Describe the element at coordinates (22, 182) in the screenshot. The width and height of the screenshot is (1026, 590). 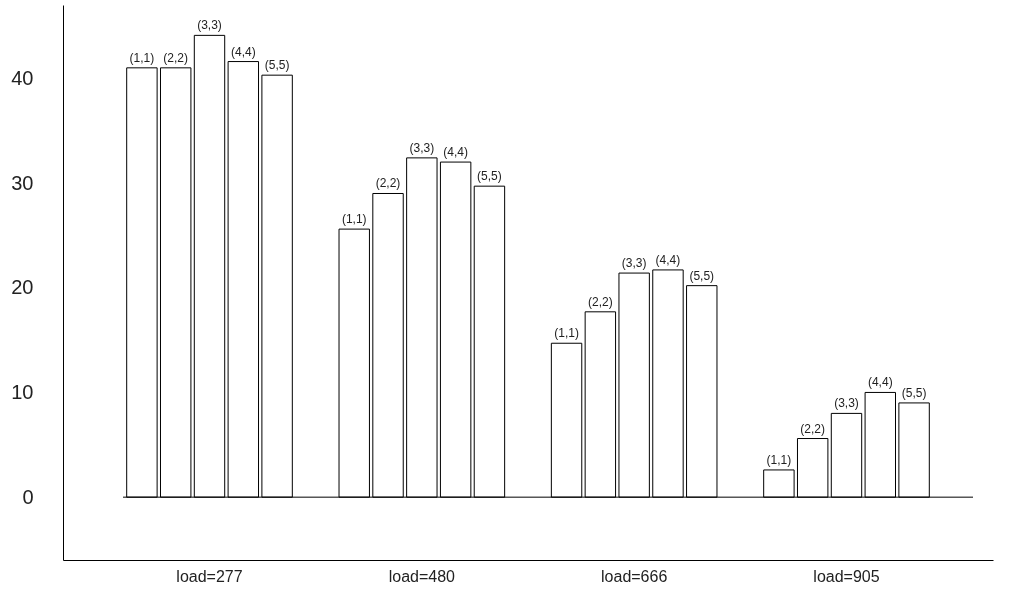
I see `y-tick-label: 30` at that location.